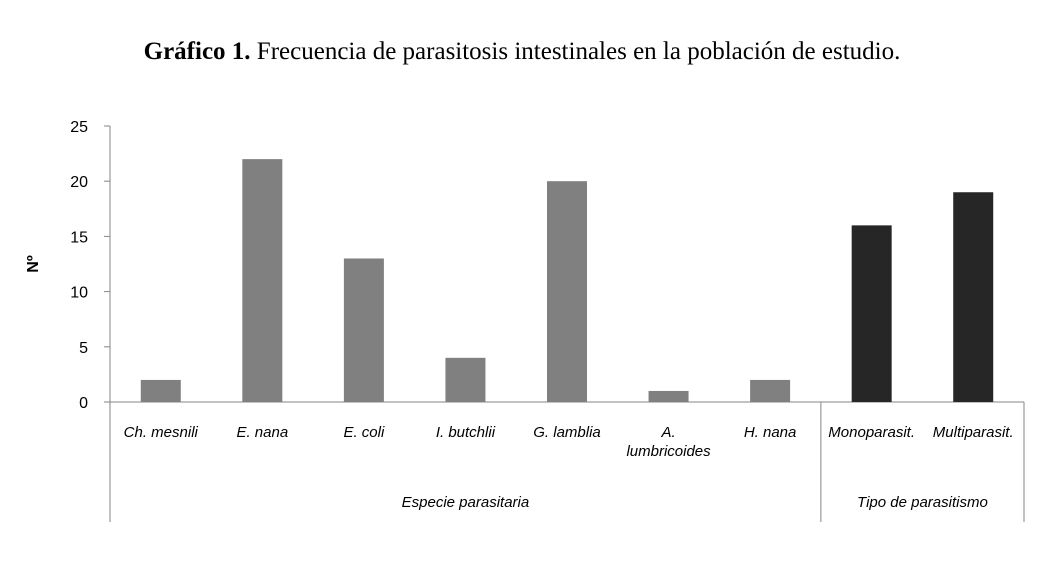  I want to click on y-tick-label: 25, so click(79, 127).